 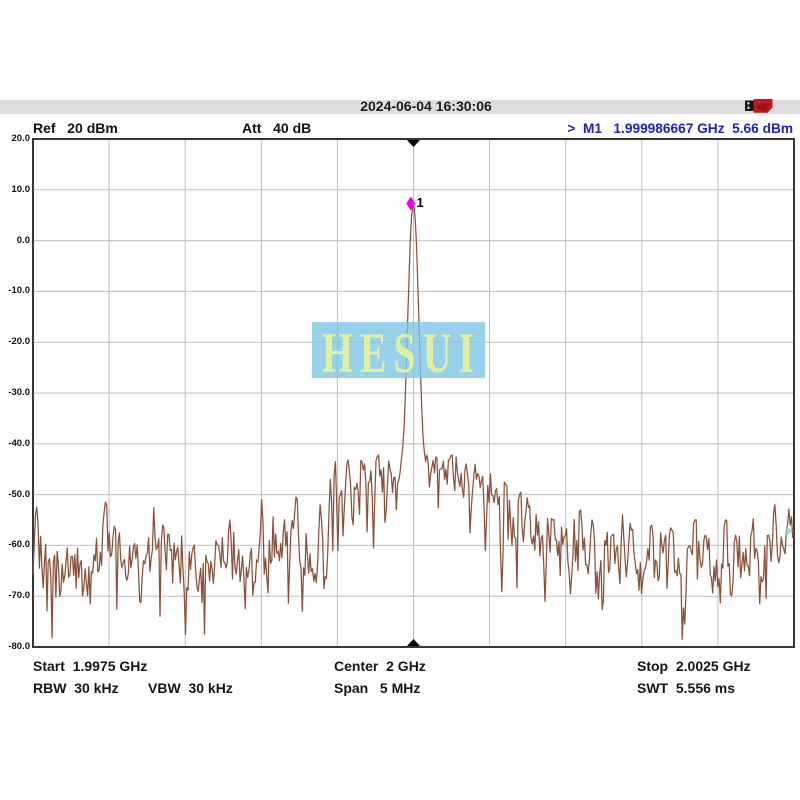 What do you see at coordinates (401, 350) in the screenshot?
I see `svg-text: HESUI` at bounding box center [401, 350].